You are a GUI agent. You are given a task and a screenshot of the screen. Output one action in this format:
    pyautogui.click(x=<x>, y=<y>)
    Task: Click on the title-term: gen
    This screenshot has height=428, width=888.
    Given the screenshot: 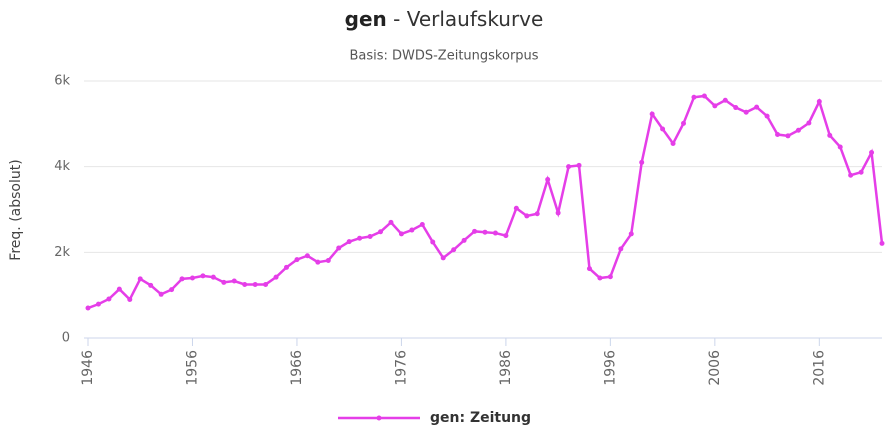 What is the action you would take?
    pyautogui.click(x=366, y=19)
    